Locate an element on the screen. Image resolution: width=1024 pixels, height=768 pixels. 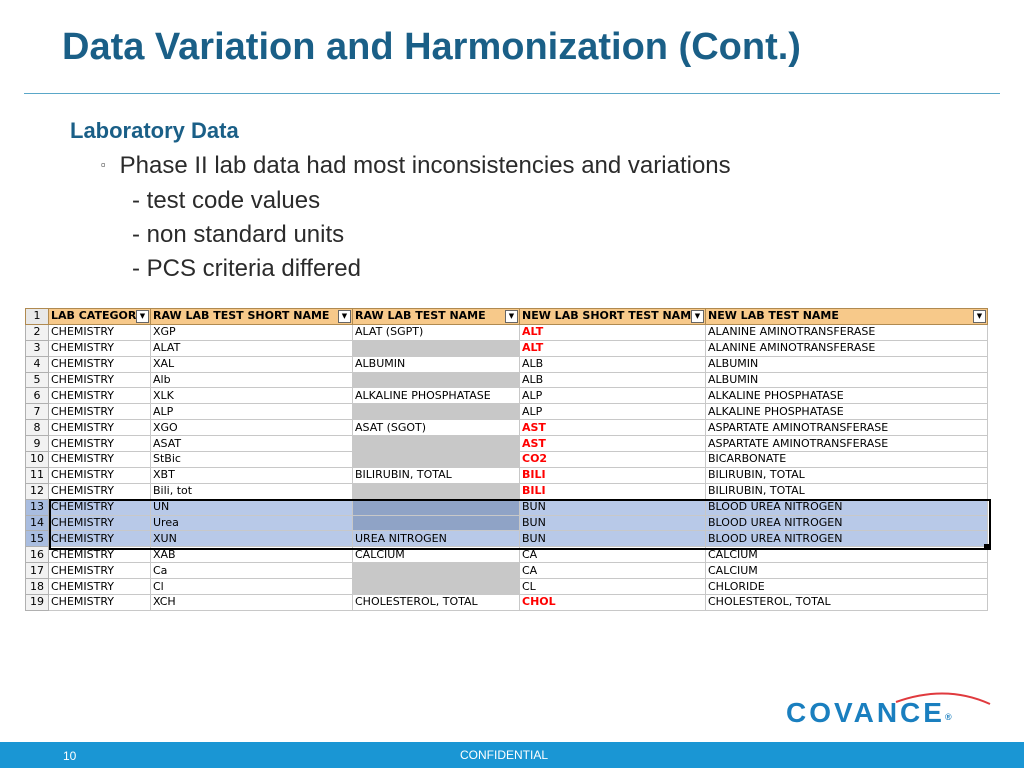
cell-raw-short-name: XLK is located at coordinates (251, 396).